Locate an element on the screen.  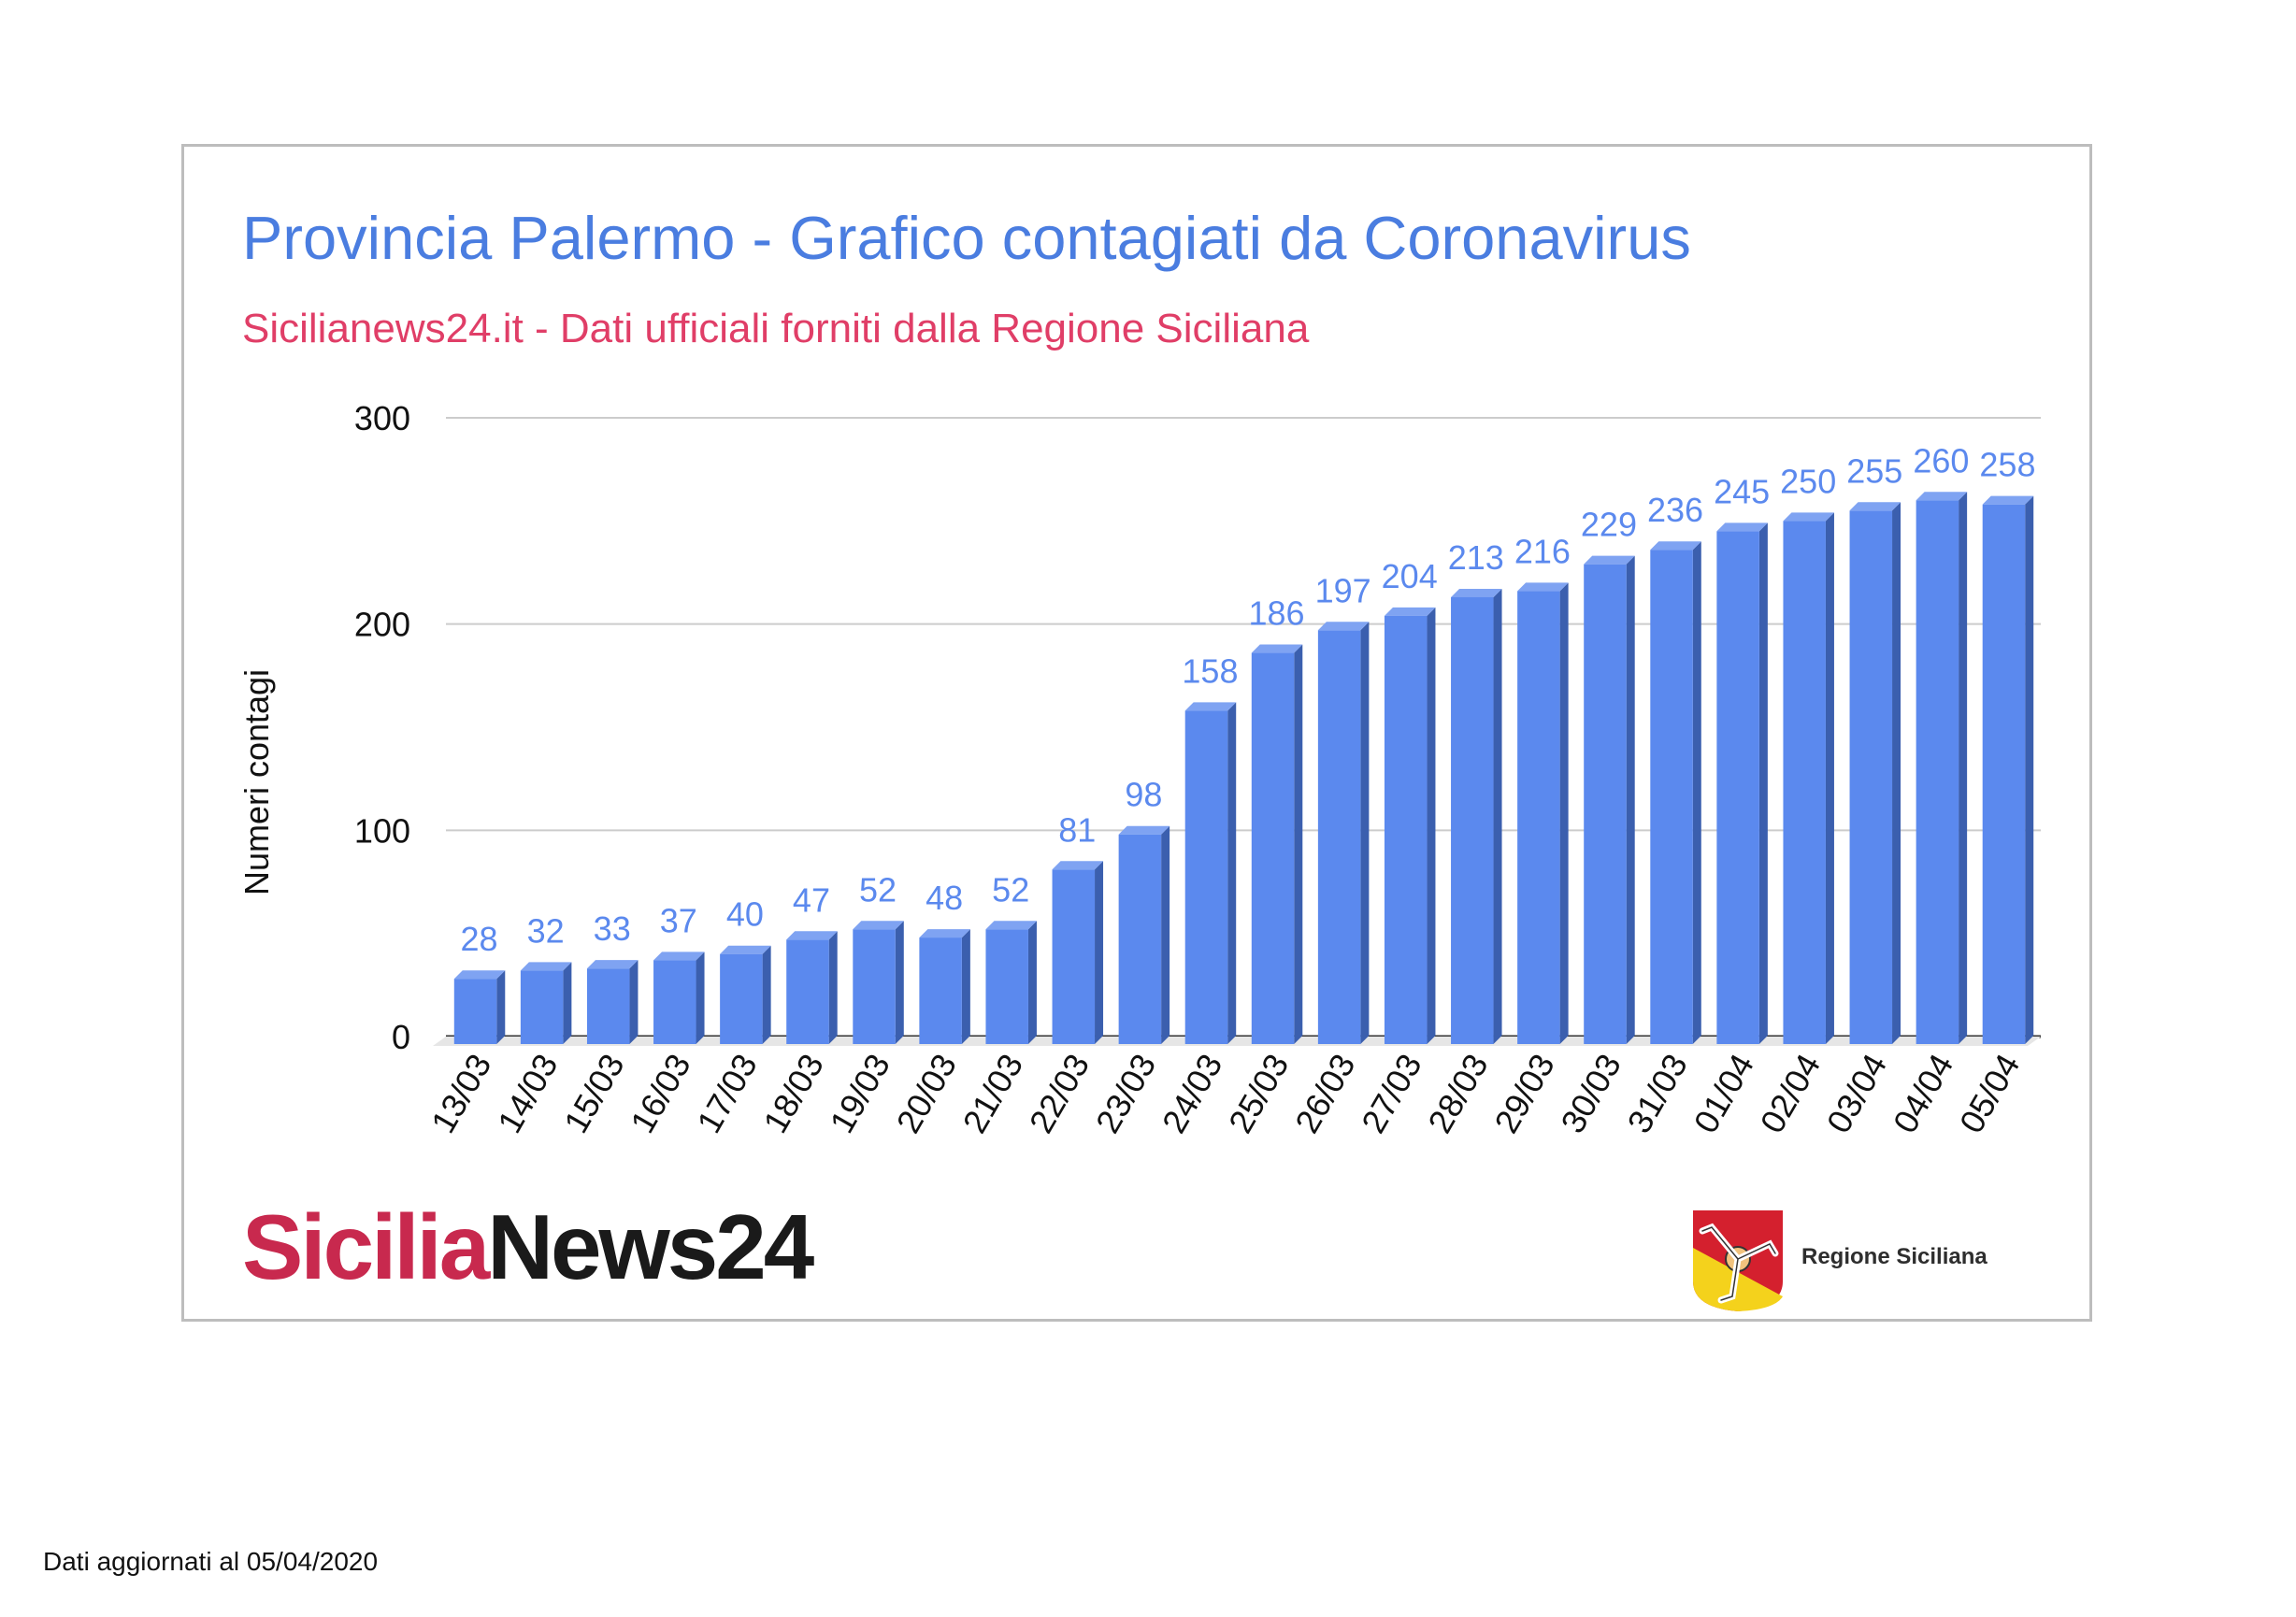
x-tick-label: 14/03 is located at coordinates (528, 1094).